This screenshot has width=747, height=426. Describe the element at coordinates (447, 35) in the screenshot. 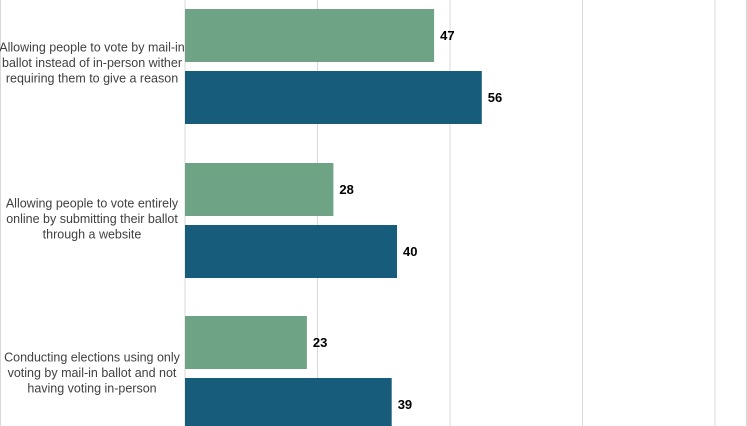

I see `data-label: 47` at that location.